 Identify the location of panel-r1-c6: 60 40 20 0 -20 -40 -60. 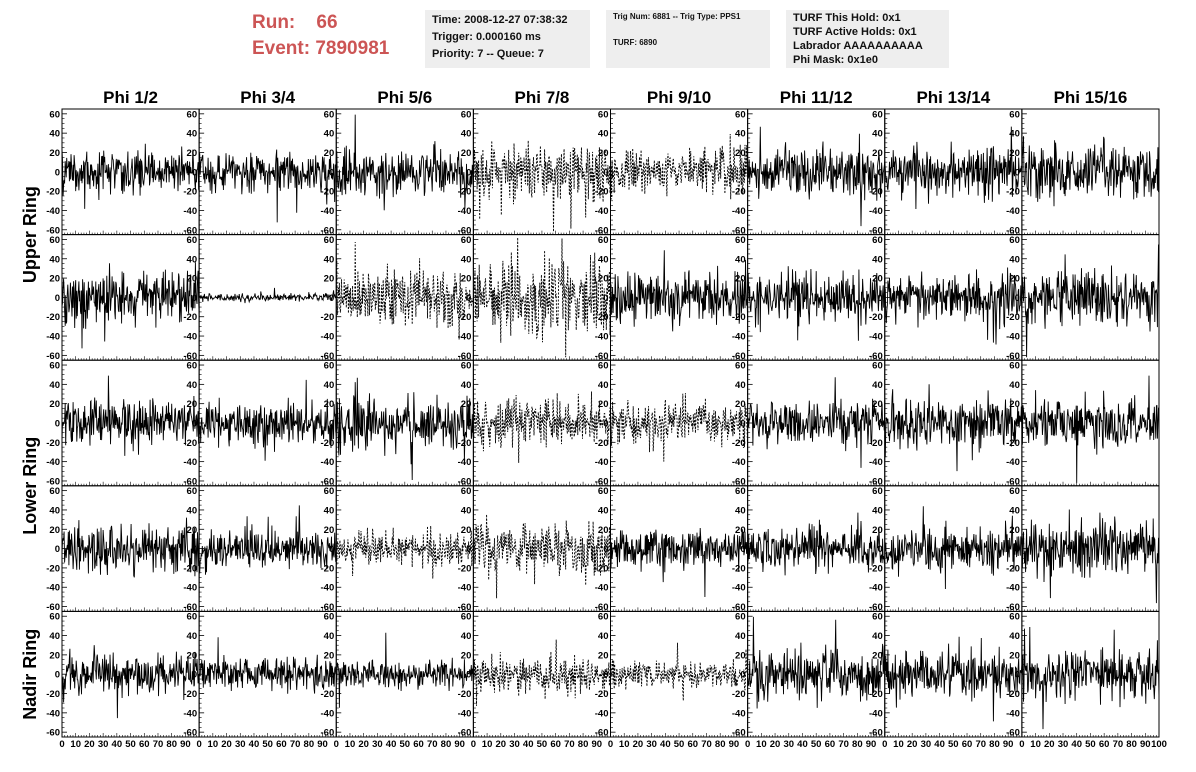
(809, 172).